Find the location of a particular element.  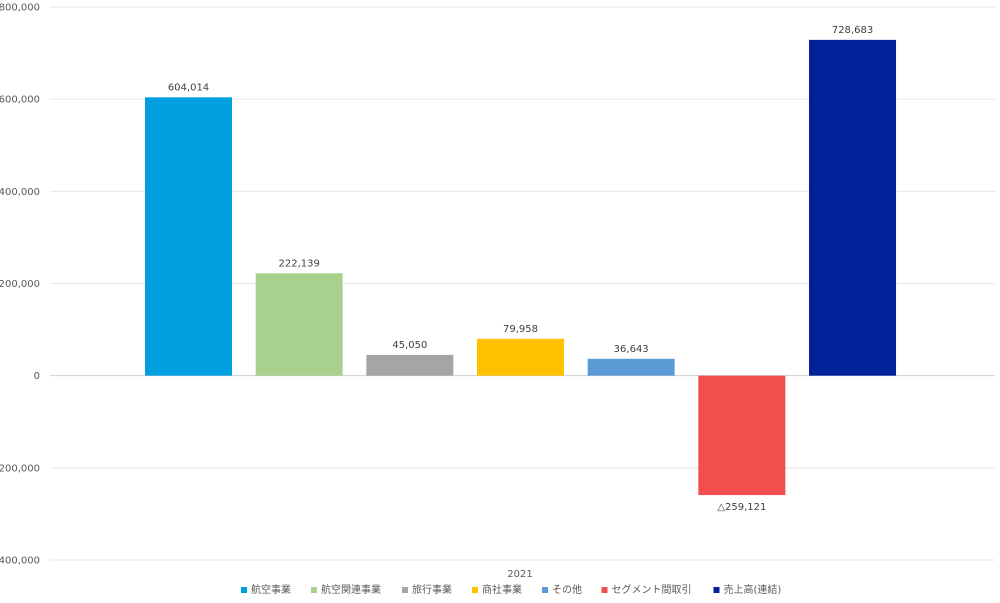

data-label: 36,643 is located at coordinates (631, 349).